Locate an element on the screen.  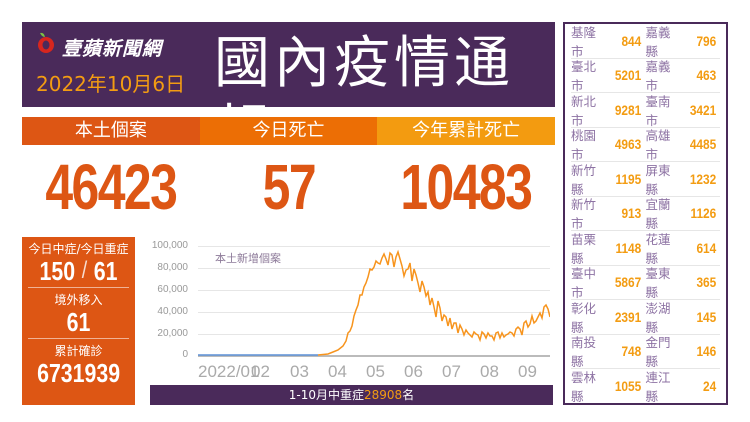
city-name: 南投縣 is located at coordinates (584, 352).